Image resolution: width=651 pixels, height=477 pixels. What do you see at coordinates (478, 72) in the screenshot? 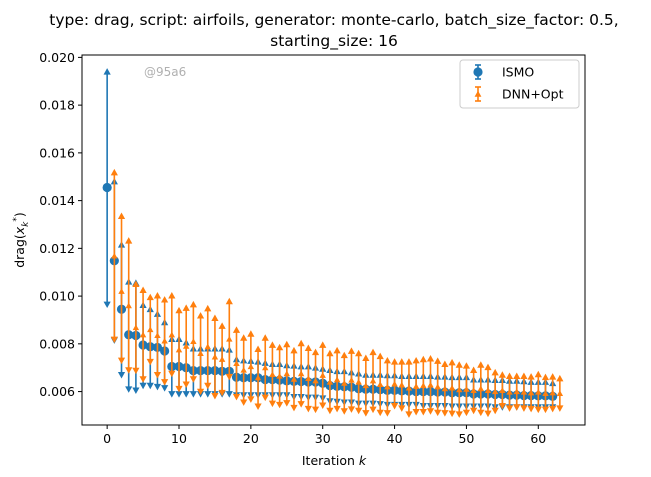
I see `legend-swatch-marker` at bounding box center [478, 72].